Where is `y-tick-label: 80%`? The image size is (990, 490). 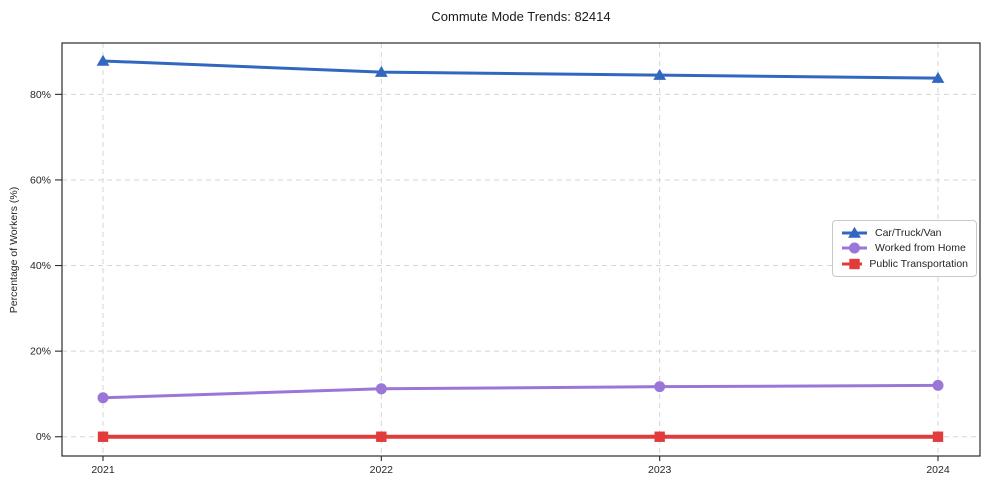 y-tick-label: 80% is located at coordinates (40, 95).